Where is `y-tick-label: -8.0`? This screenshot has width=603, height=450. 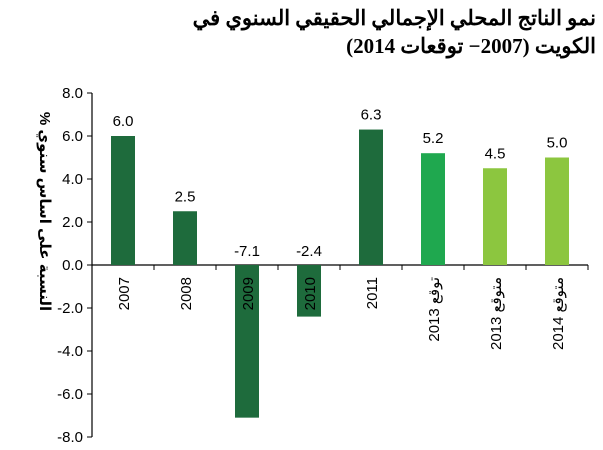 y-tick-label: -8.0 is located at coordinates (70, 437).